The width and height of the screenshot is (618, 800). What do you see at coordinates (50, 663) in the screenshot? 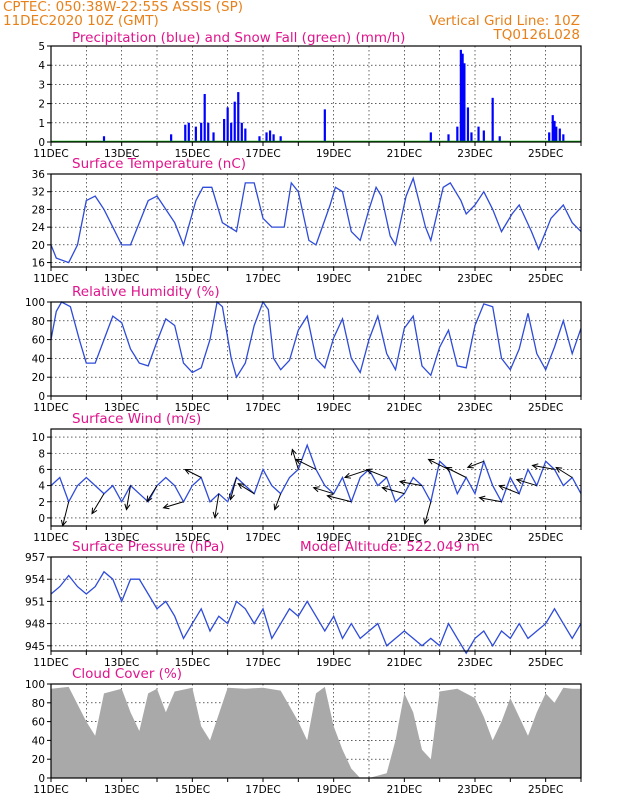
I see `press-xtick-label: 11DEC` at bounding box center [50, 663].